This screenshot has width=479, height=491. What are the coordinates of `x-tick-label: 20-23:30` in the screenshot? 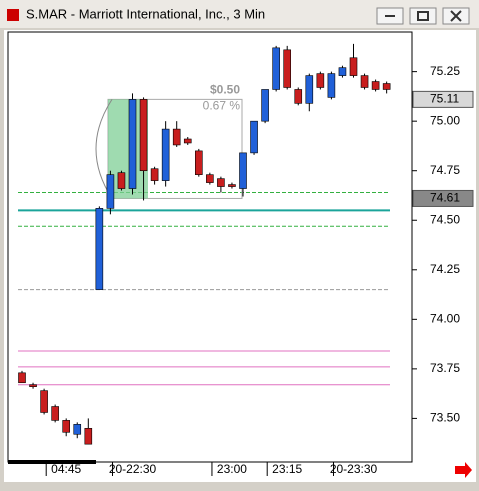 It's located at (354, 469).